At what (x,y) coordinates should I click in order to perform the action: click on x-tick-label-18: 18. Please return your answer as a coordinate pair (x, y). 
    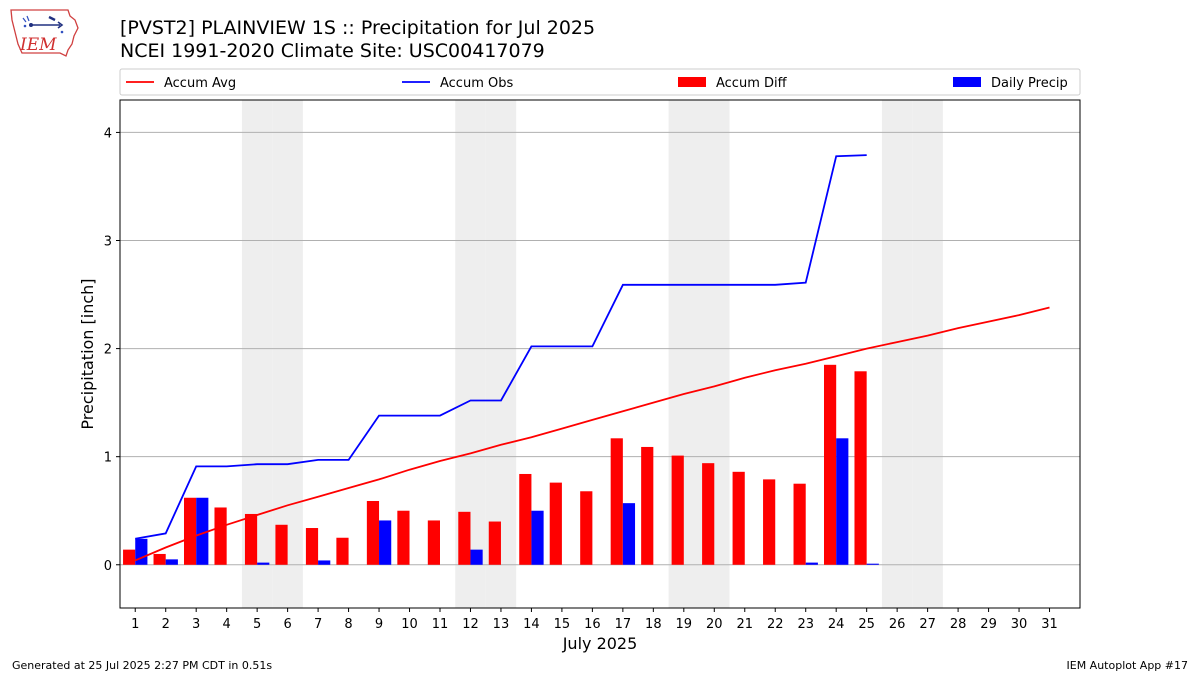
    Looking at the image, I should click on (653, 624).